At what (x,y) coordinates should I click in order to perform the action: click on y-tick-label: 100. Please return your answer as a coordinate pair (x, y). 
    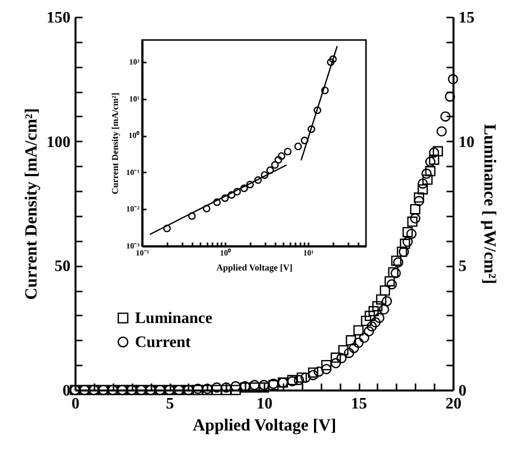
    Looking at the image, I should click on (58, 142).